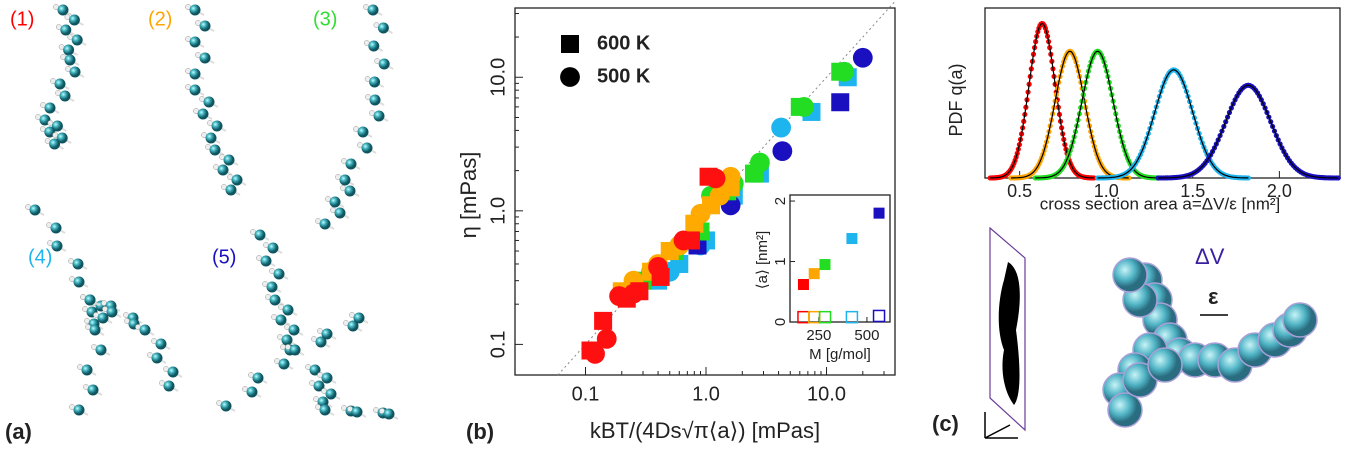 This screenshot has width=1351, height=457. What do you see at coordinates (624, 43) in the screenshot?
I see `legend-label: 600 K` at bounding box center [624, 43].